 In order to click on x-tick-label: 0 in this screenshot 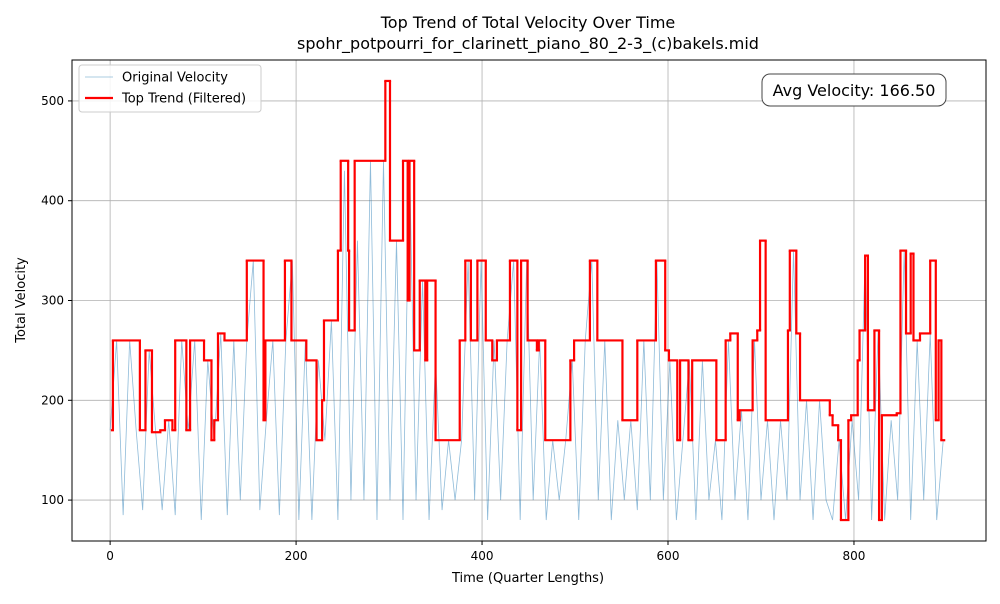, I will do `click(110, 556)`.